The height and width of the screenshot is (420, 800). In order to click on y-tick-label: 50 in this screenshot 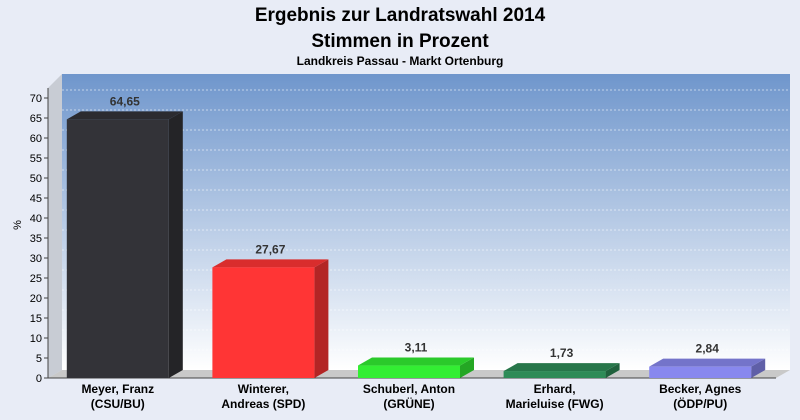, I will do `click(36, 179)`.